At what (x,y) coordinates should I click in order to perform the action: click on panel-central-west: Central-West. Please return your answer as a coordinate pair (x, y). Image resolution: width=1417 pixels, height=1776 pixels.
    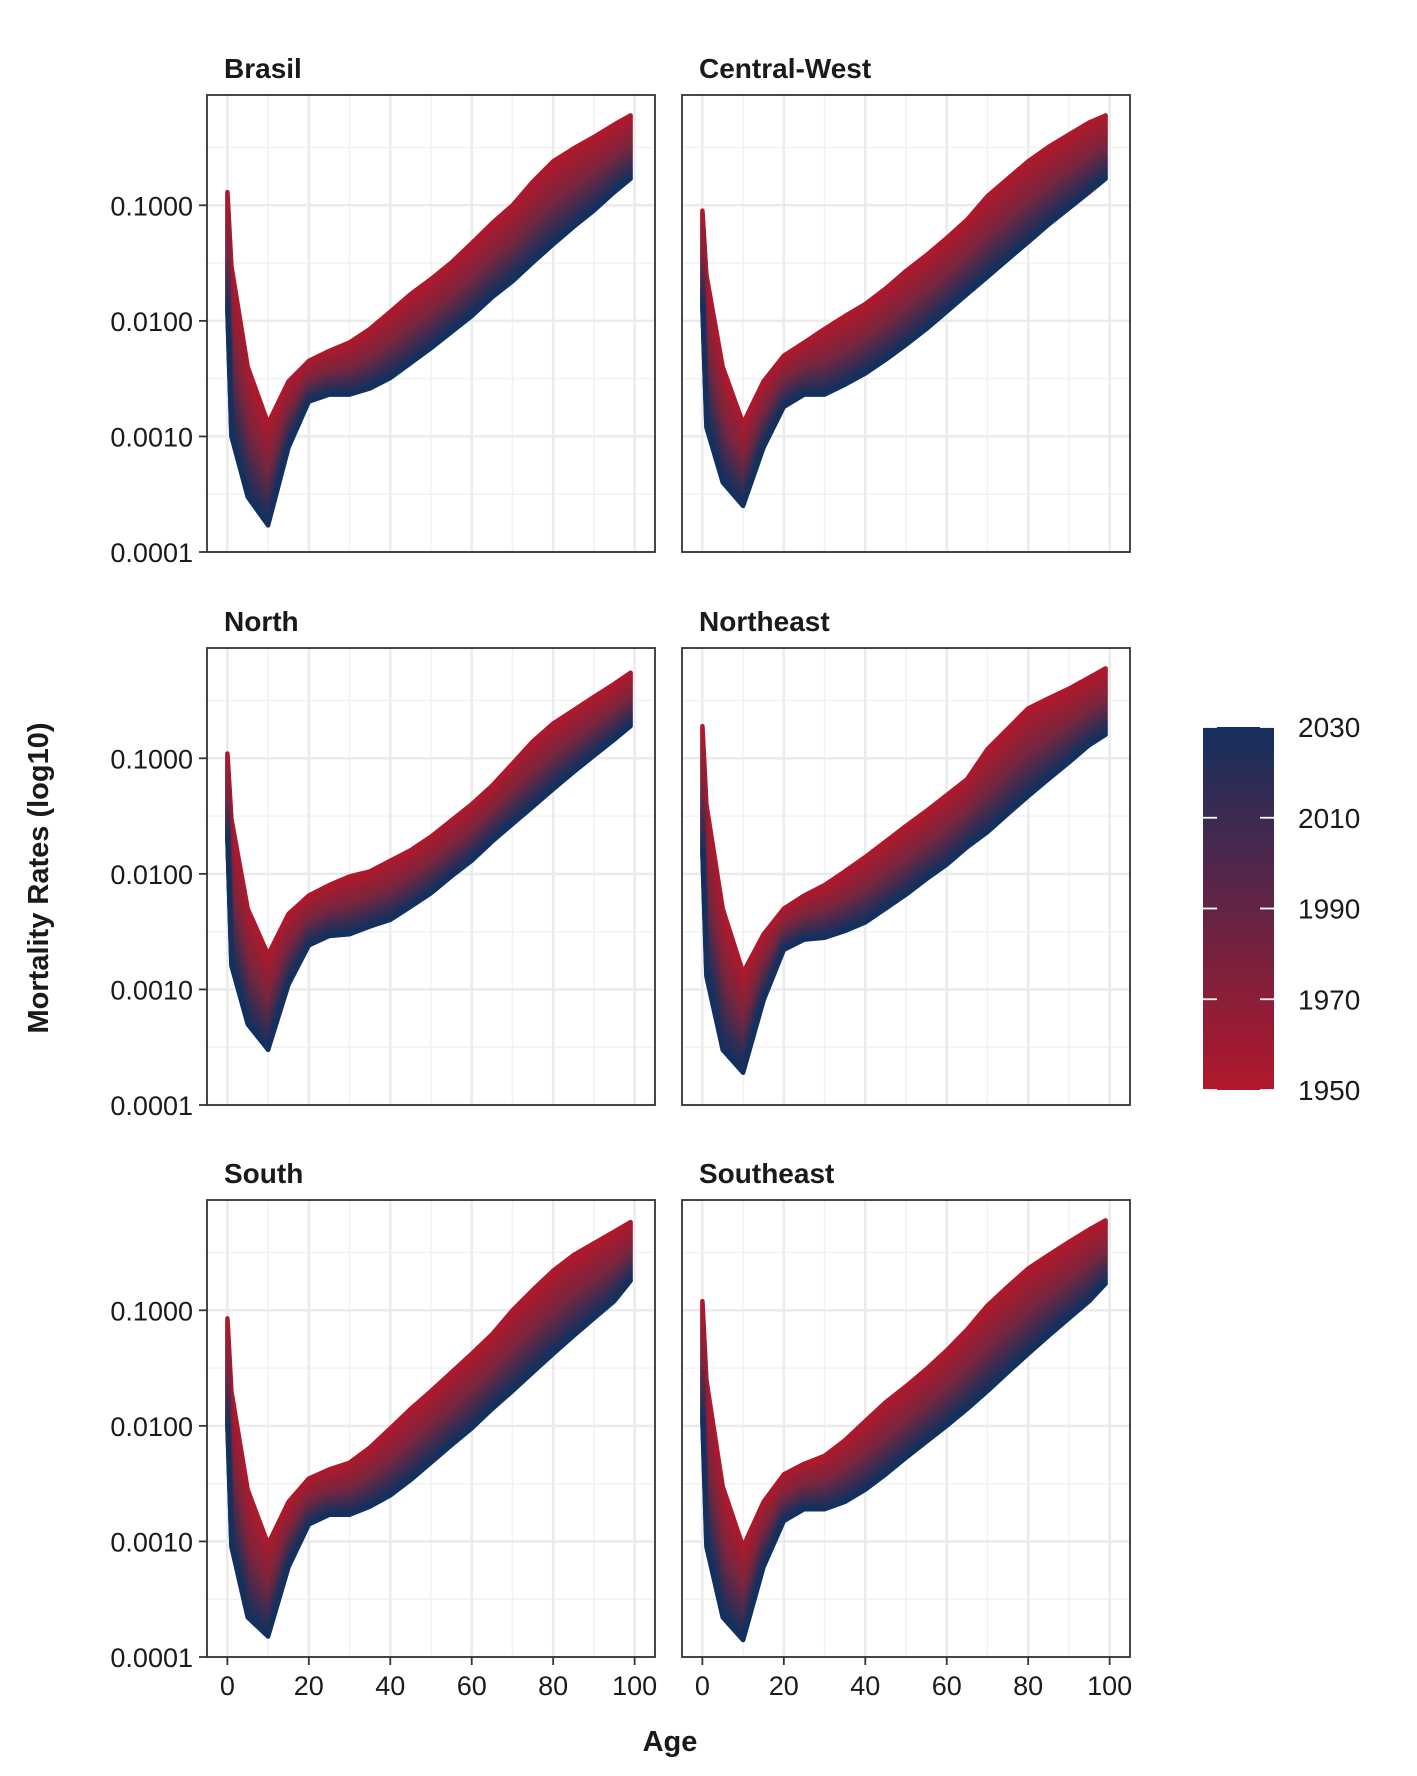
    Looking at the image, I should click on (906, 303).